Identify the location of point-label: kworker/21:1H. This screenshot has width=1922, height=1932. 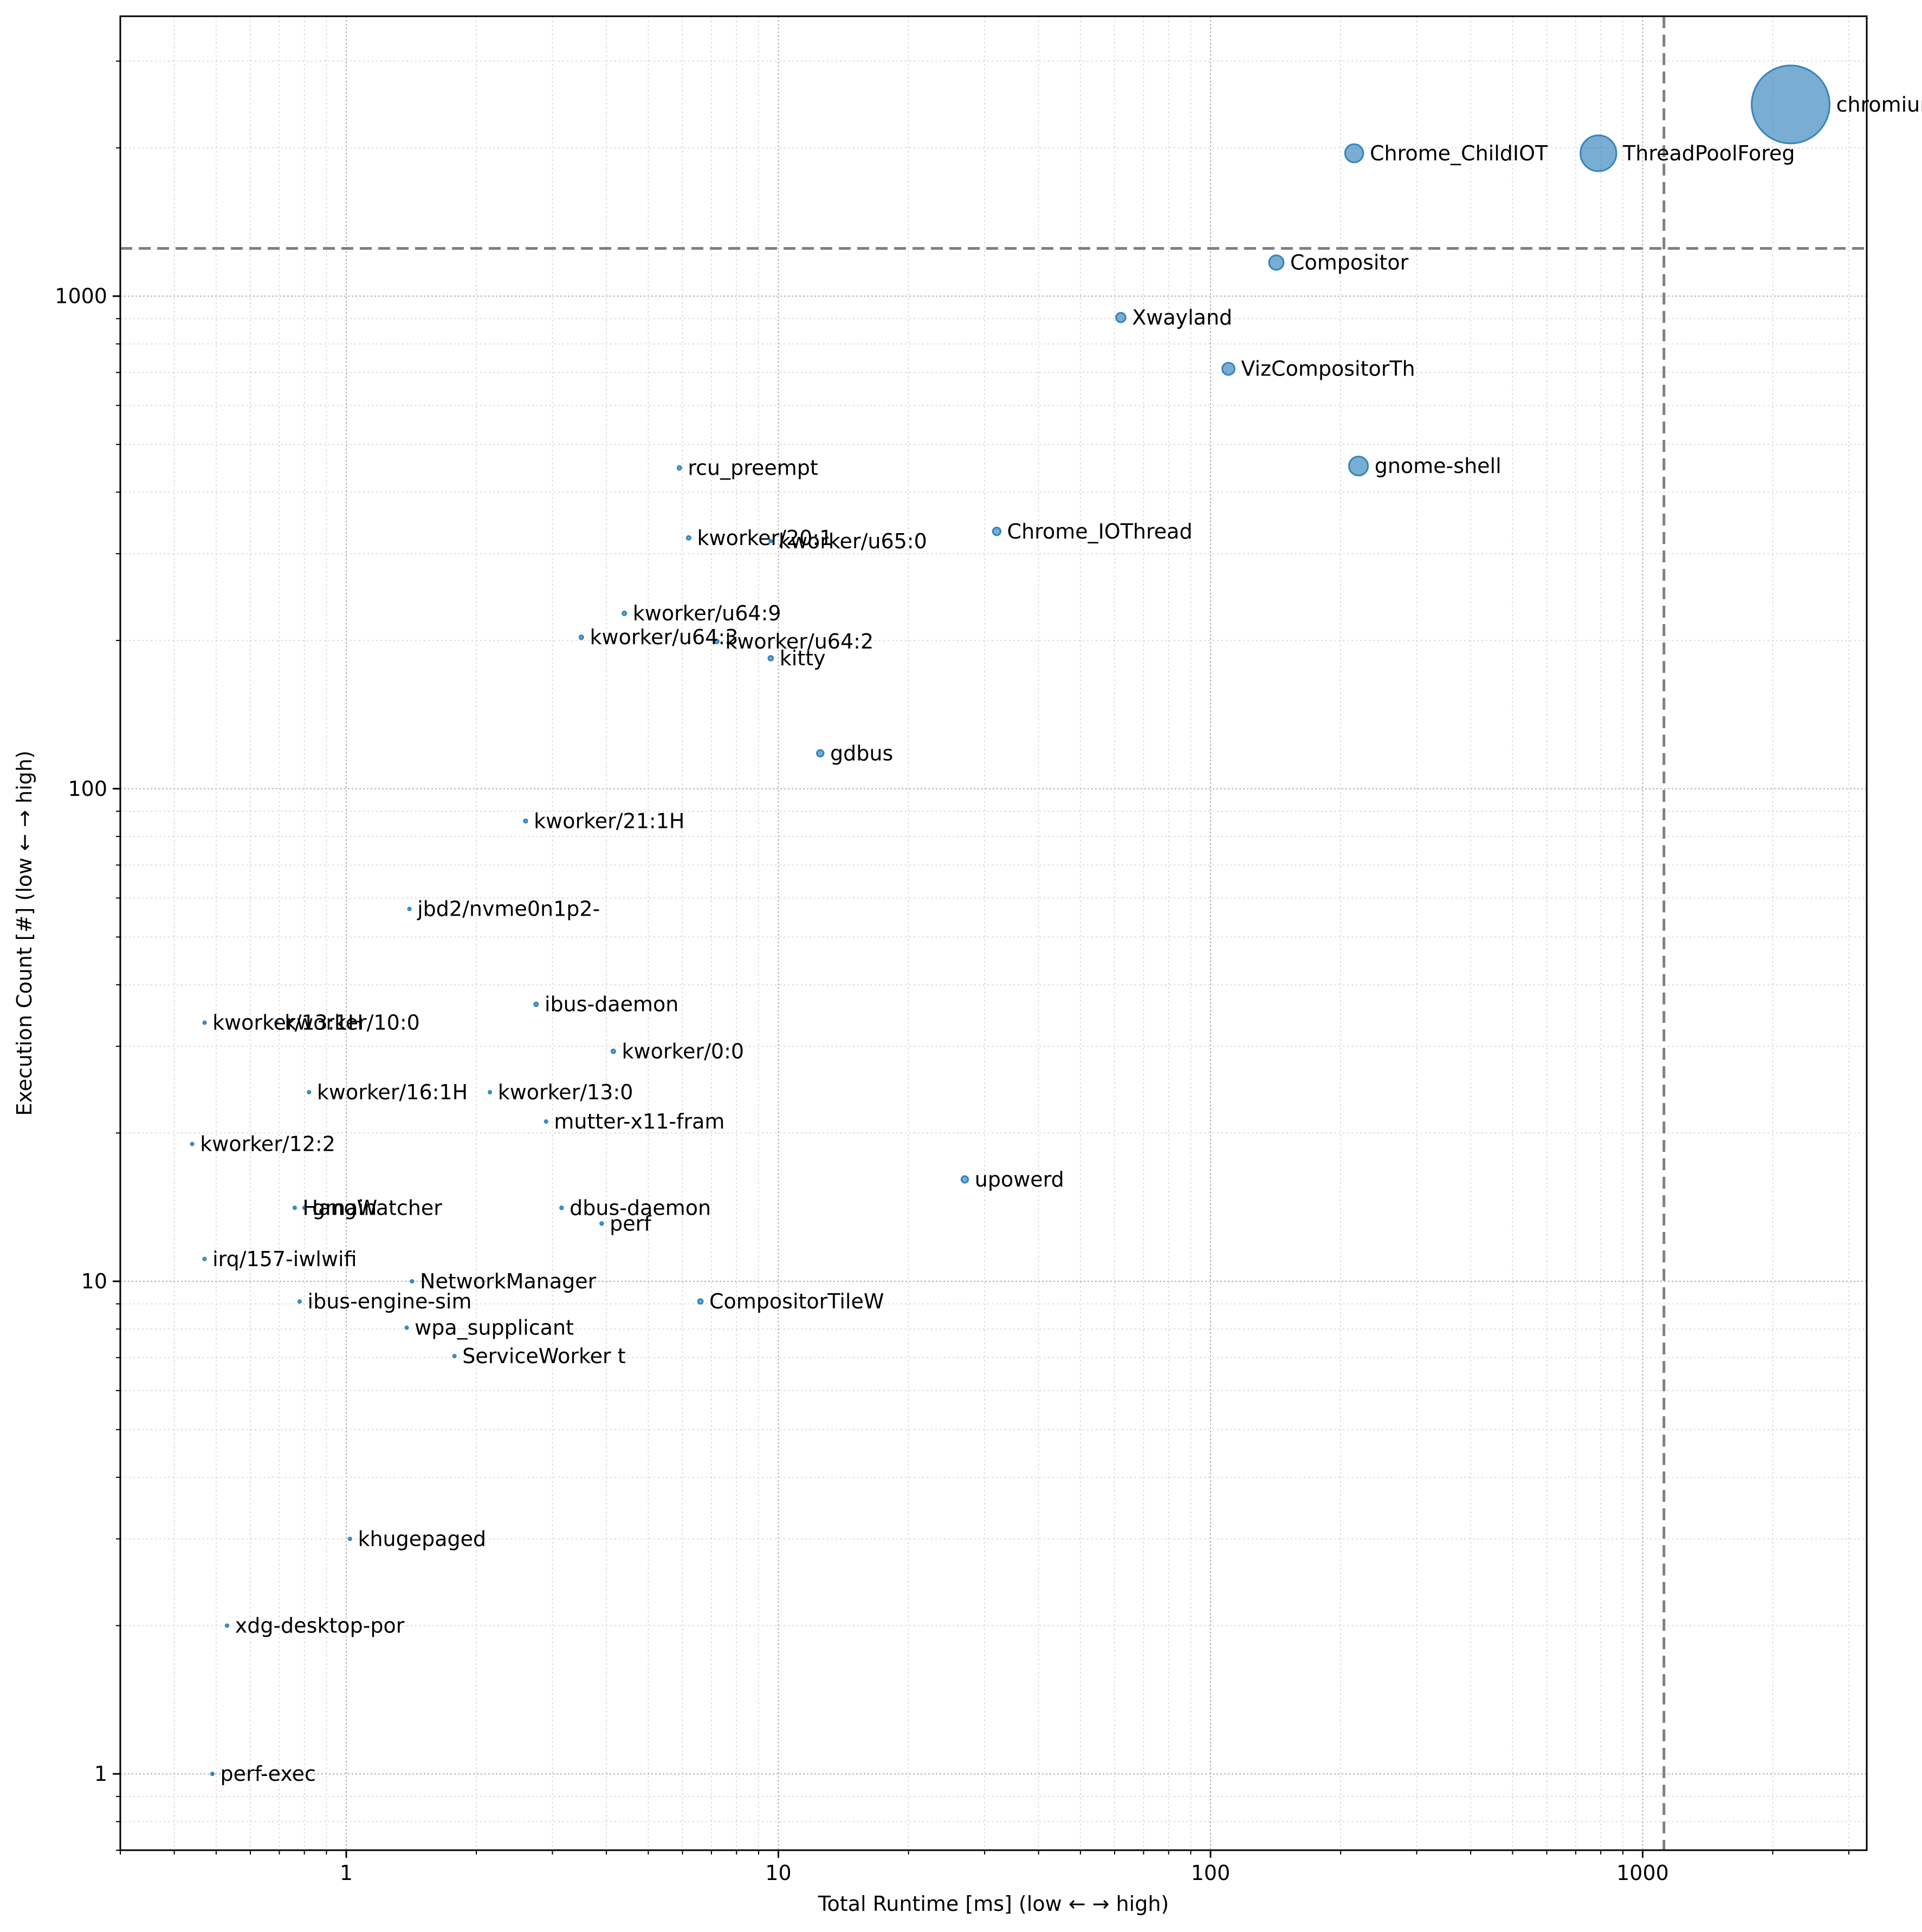
(609, 821).